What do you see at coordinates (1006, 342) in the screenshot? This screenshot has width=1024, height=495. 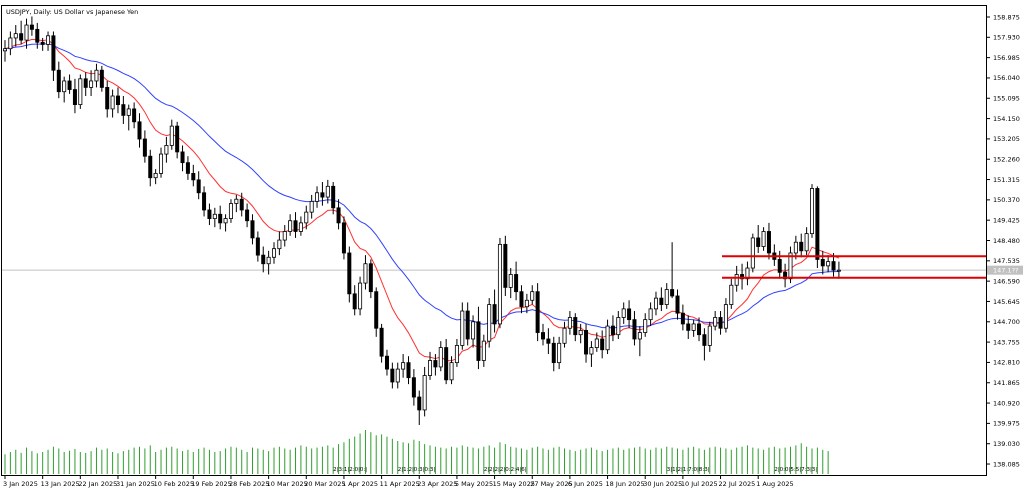 I see `y-tick-label: 143.755` at bounding box center [1006, 342].